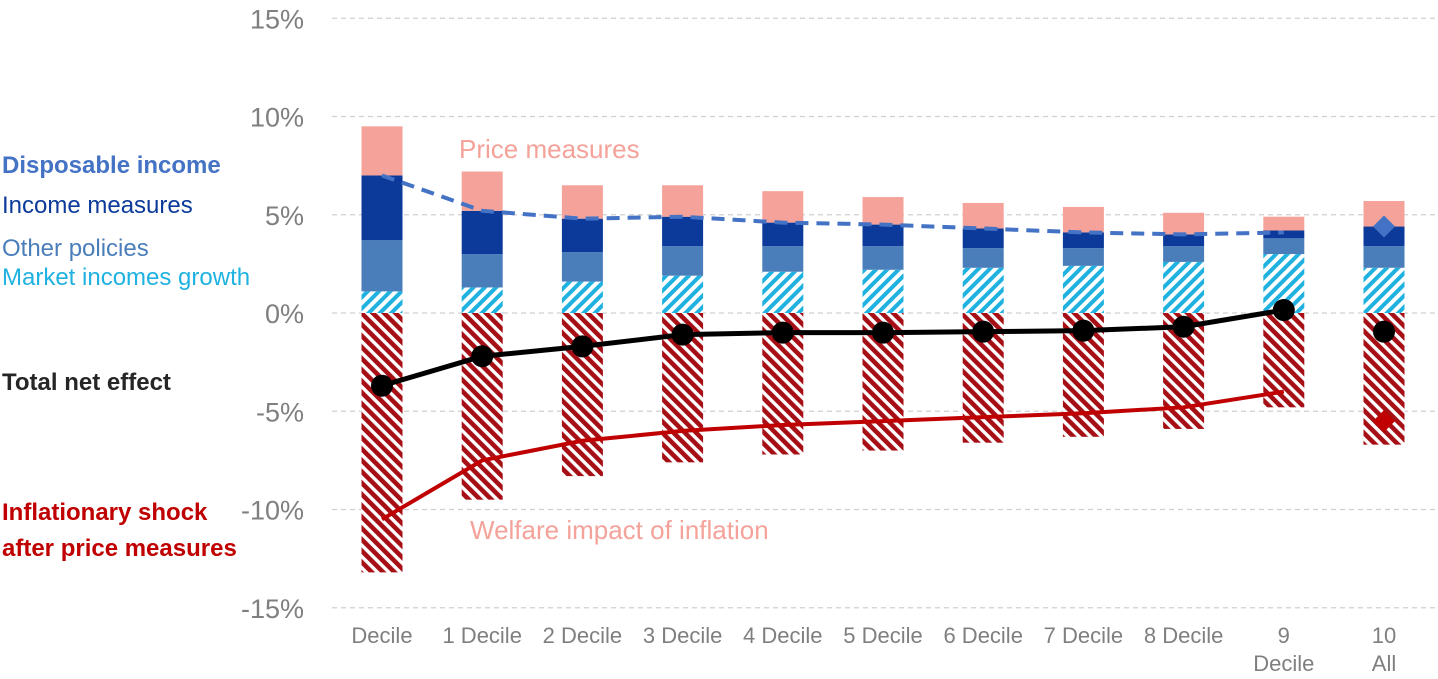 The height and width of the screenshot is (679, 1438). Describe the element at coordinates (481, 635) in the screenshot. I see `x-tick-label: 1 Decile` at that location.